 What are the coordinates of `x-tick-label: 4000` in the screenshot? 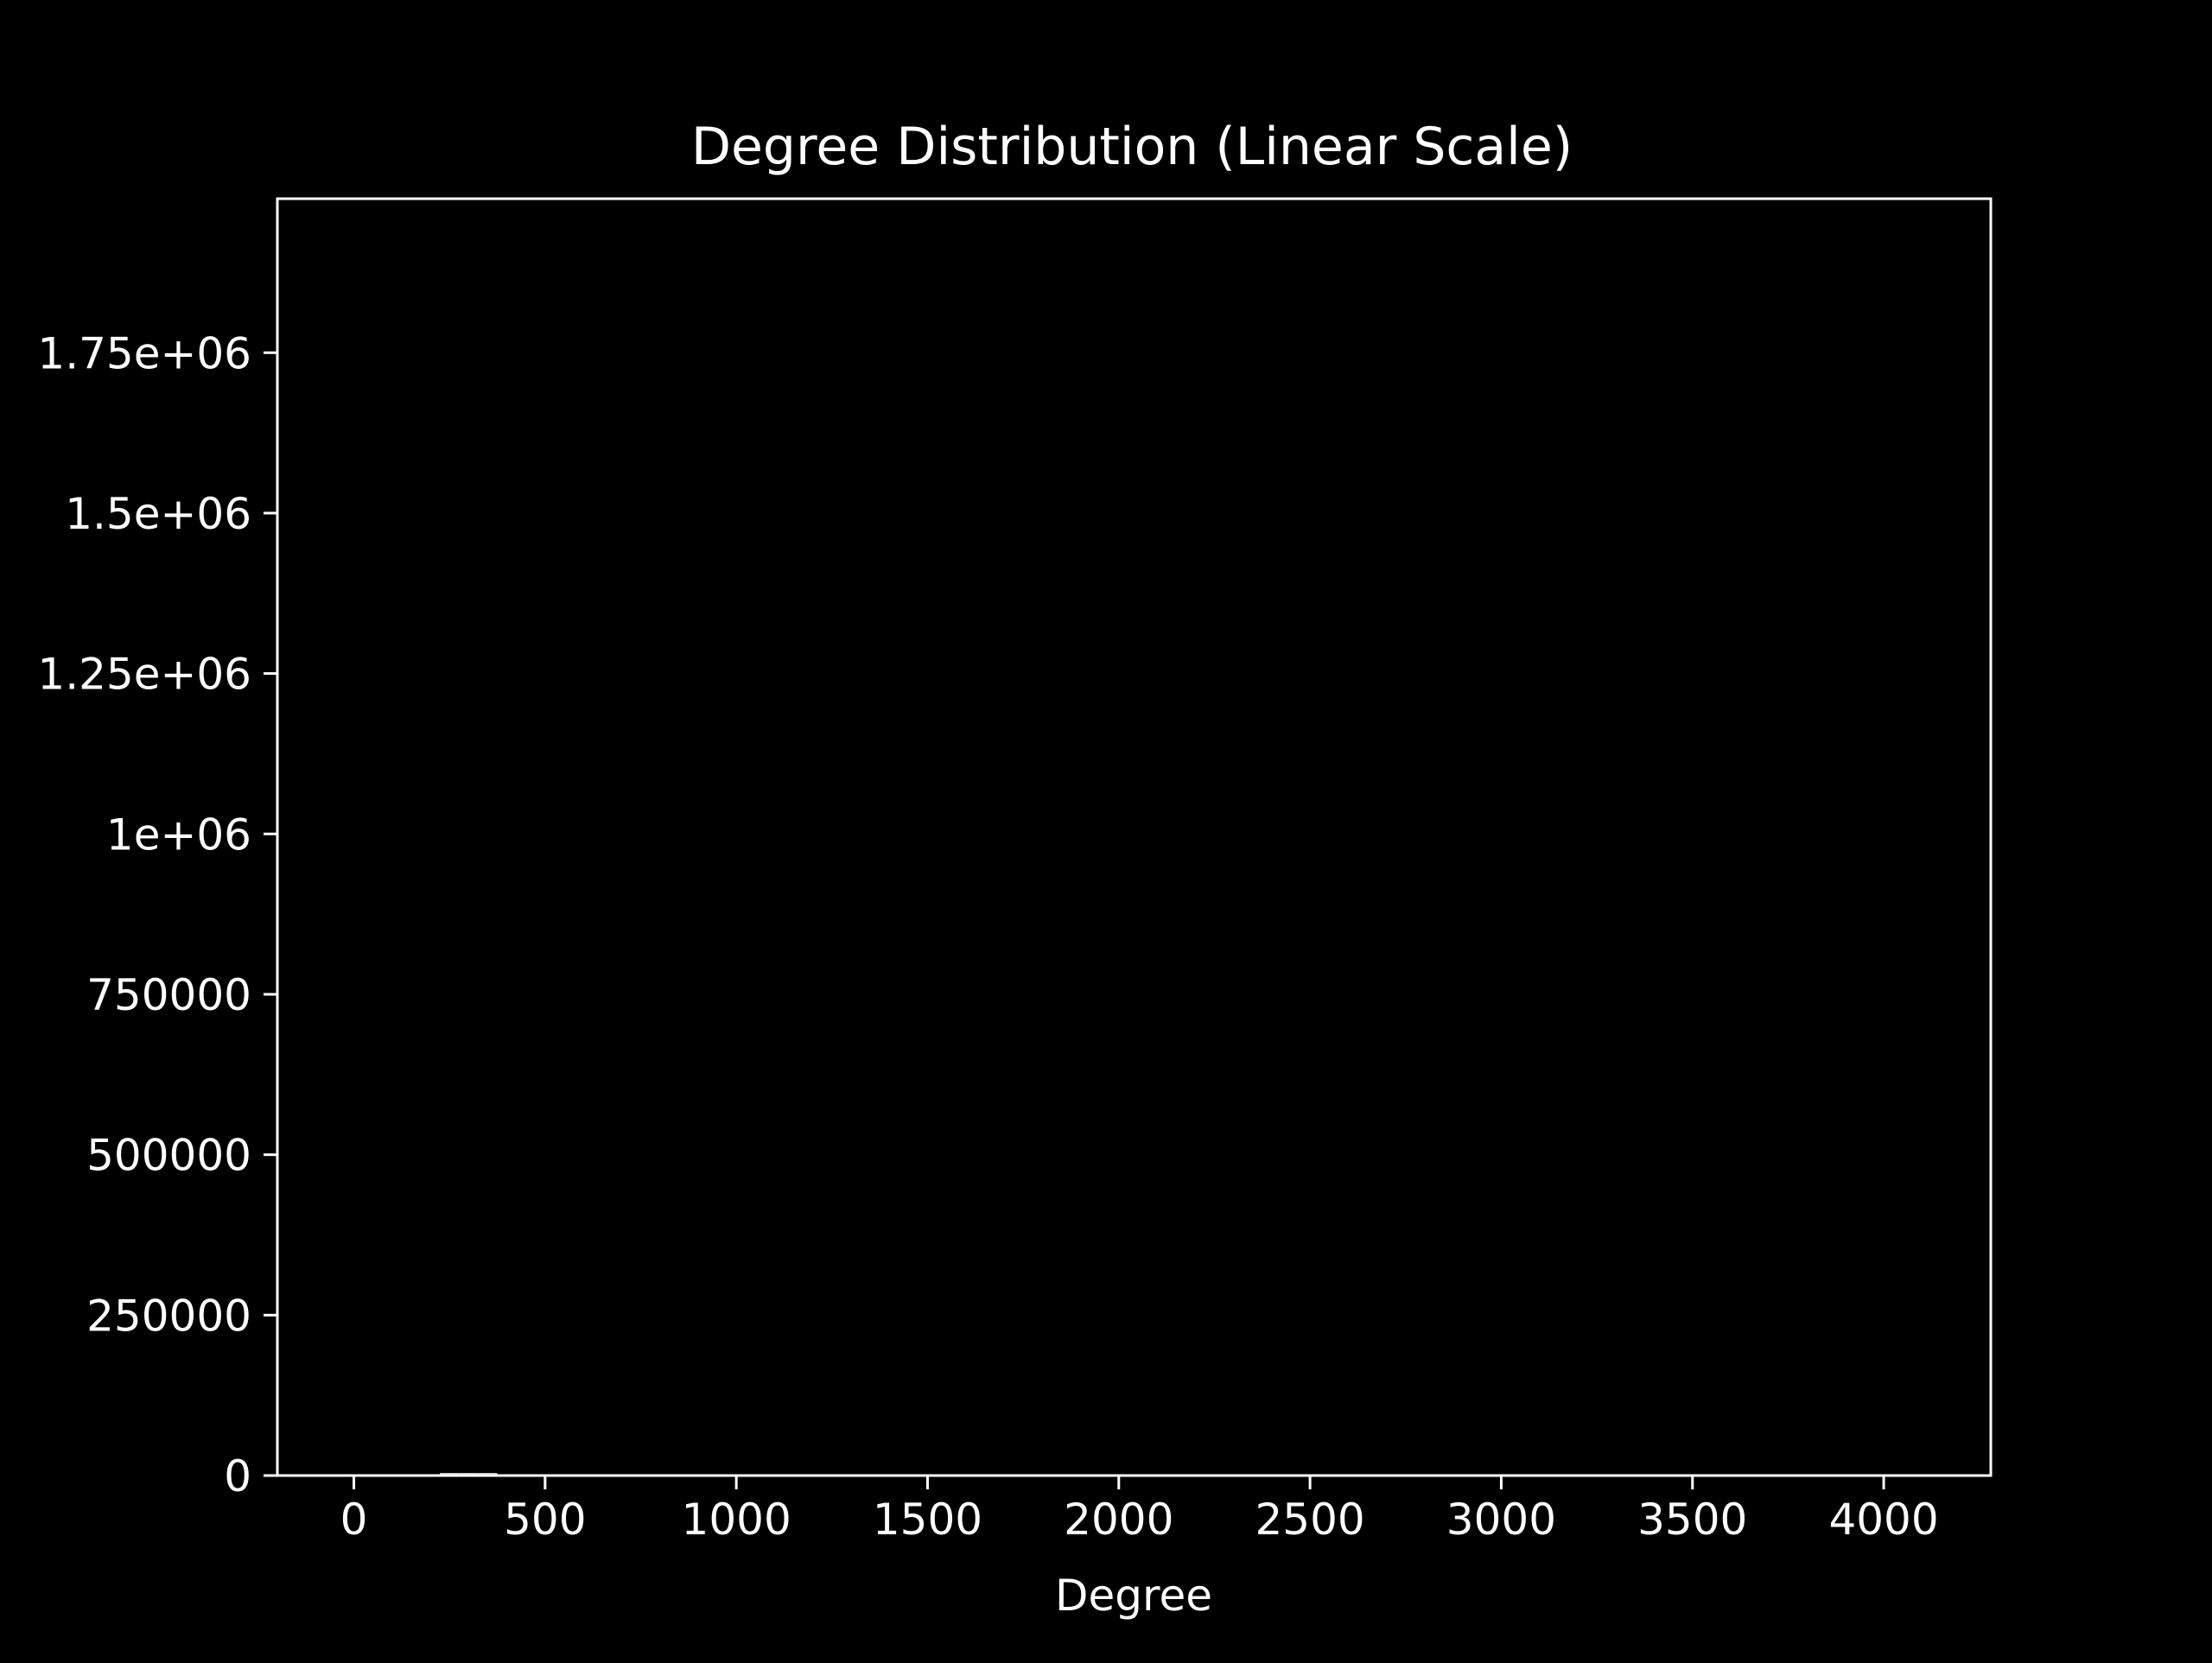 It's located at (1883, 1520).